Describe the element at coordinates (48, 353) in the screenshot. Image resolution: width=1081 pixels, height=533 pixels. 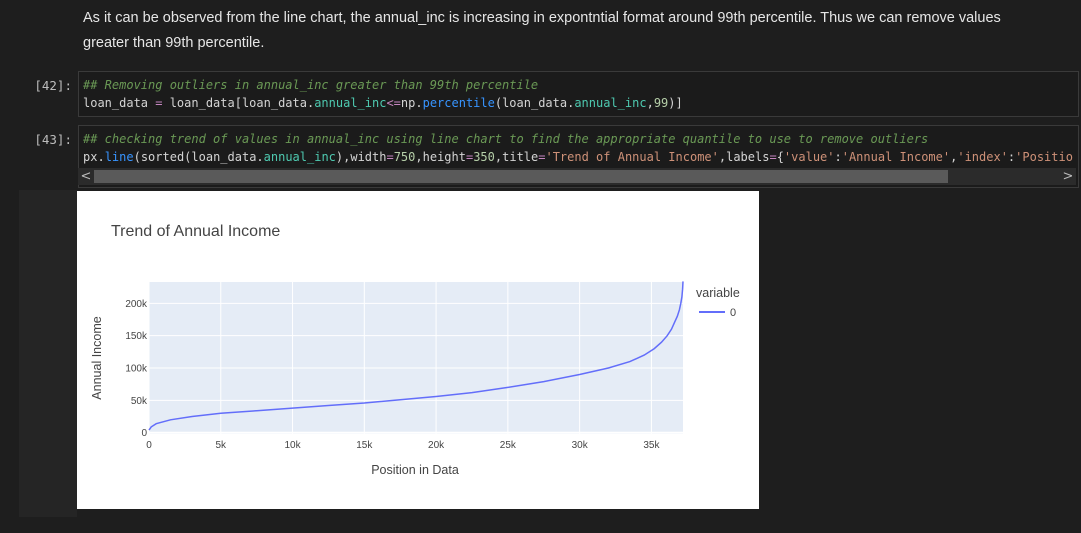
I see `output-gutter` at that location.